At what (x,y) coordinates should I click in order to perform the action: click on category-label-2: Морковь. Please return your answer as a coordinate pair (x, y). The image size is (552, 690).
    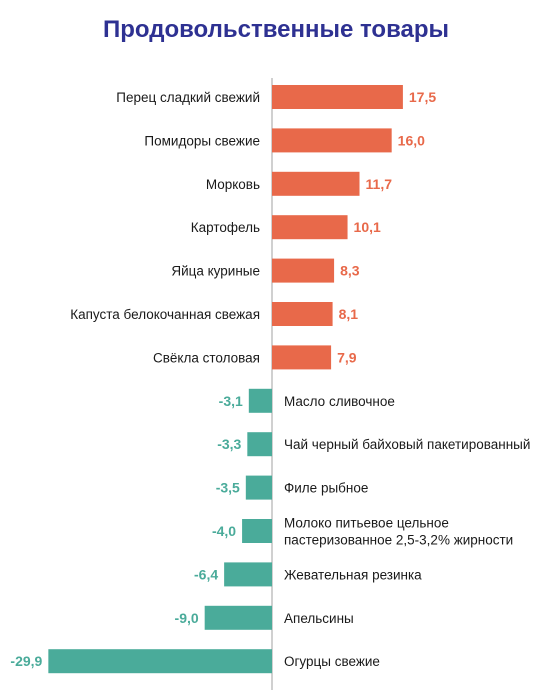
    Looking at the image, I should click on (233, 184).